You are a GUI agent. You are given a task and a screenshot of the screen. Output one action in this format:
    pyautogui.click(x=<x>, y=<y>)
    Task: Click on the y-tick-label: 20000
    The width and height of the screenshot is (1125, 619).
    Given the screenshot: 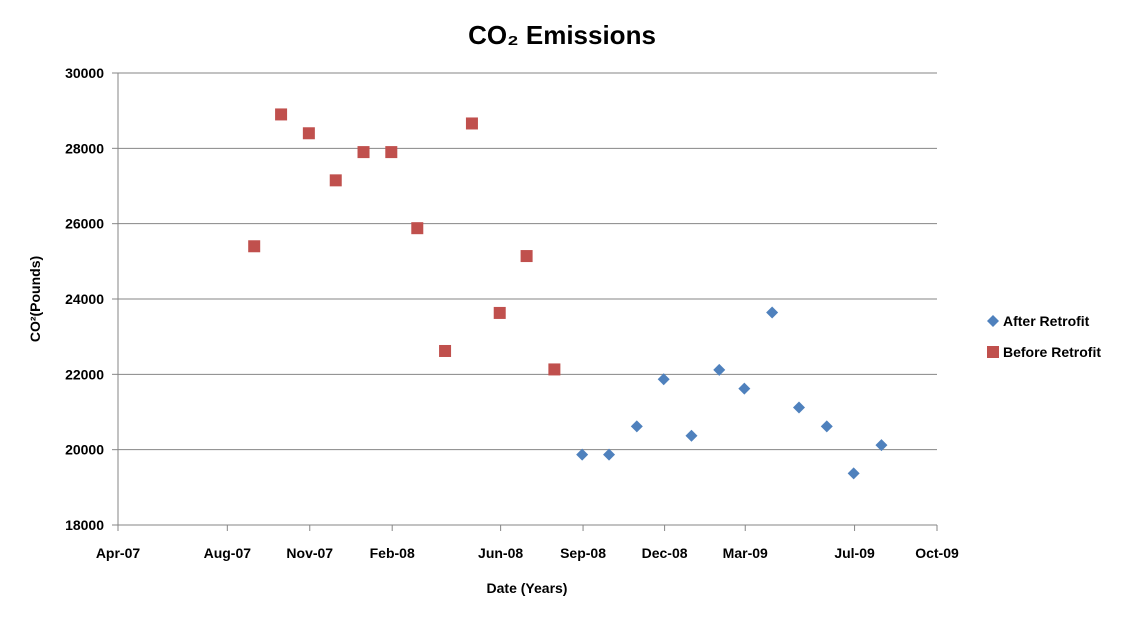 What is the action you would take?
    pyautogui.click(x=84, y=450)
    